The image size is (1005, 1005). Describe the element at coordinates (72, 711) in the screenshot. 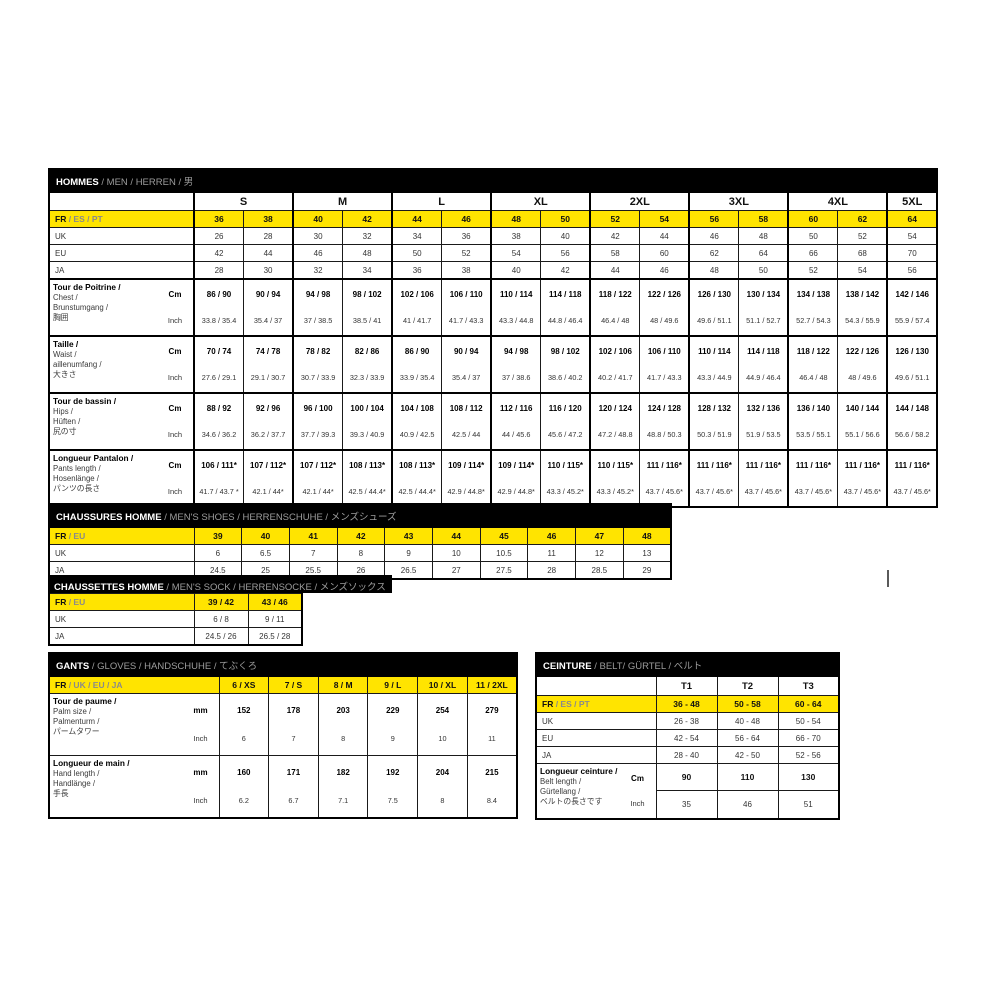

I see `measurement-label-line: Palm size /` at that location.